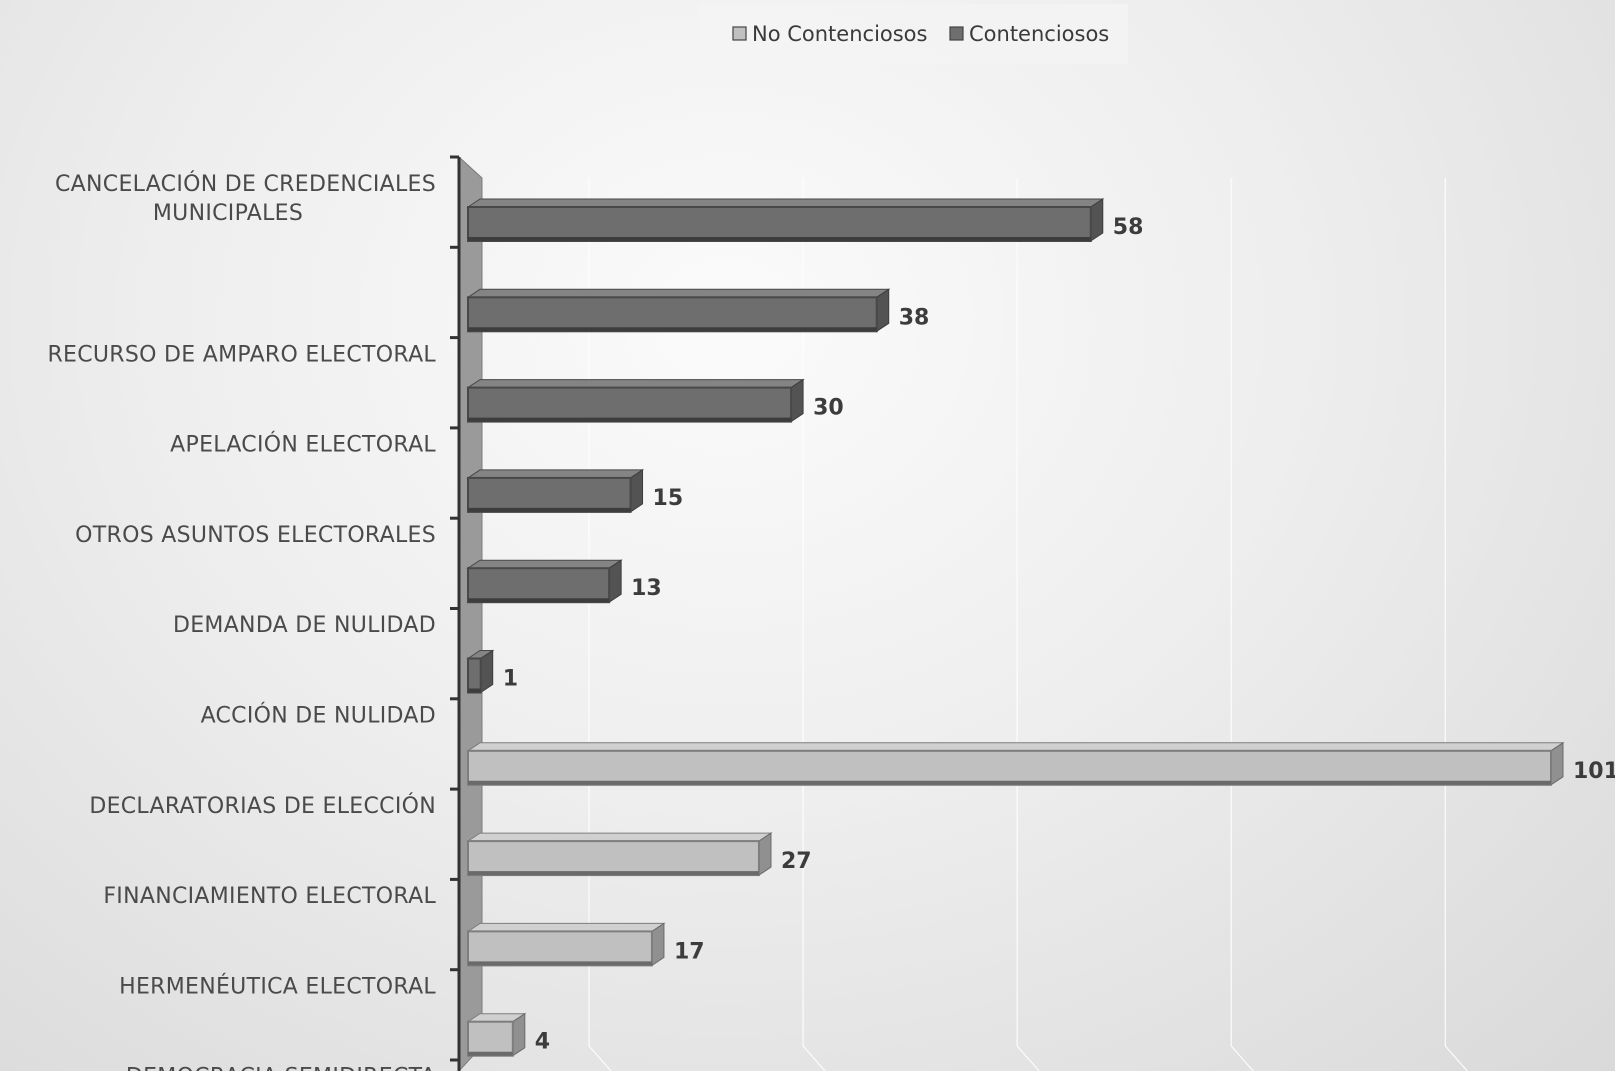  I want to click on category-label-line: ACCIÓN DE NULIDAD, so click(318, 716).